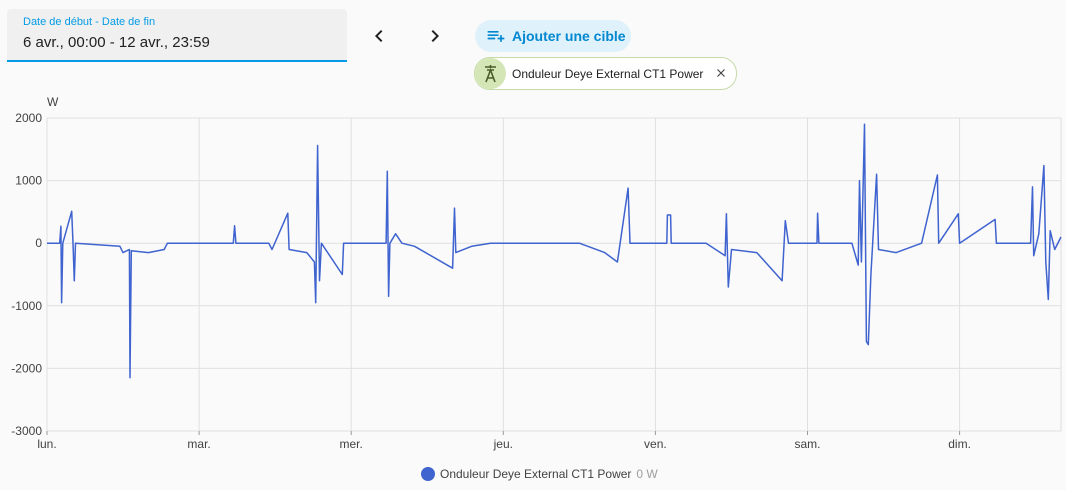 The image size is (1066, 490). What do you see at coordinates (655, 444) in the screenshot?
I see `x-tick-label: ven.` at bounding box center [655, 444].